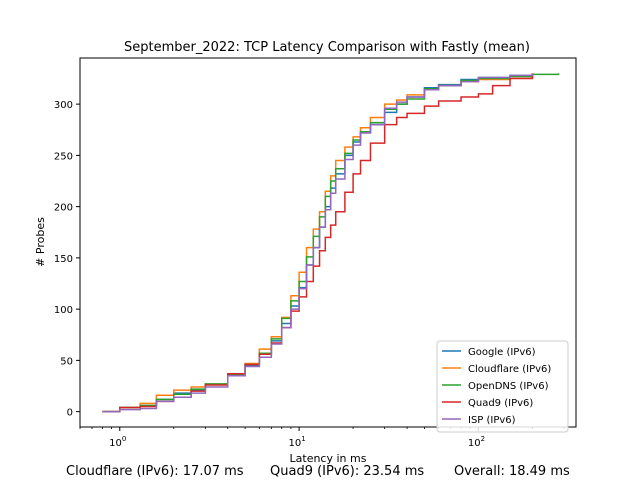  What do you see at coordinates (117, 442) in the screenshot?
I see `x-tick-label-0: 10⁰` at bounding box center [117, 442].